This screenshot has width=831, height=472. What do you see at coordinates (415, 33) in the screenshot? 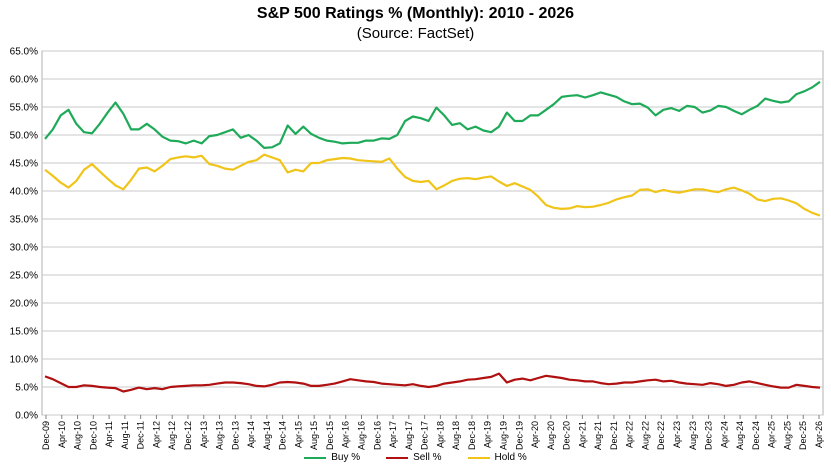
I see `chart-subtitle: (Source: FactSet)` at bounding box center [415, 33].